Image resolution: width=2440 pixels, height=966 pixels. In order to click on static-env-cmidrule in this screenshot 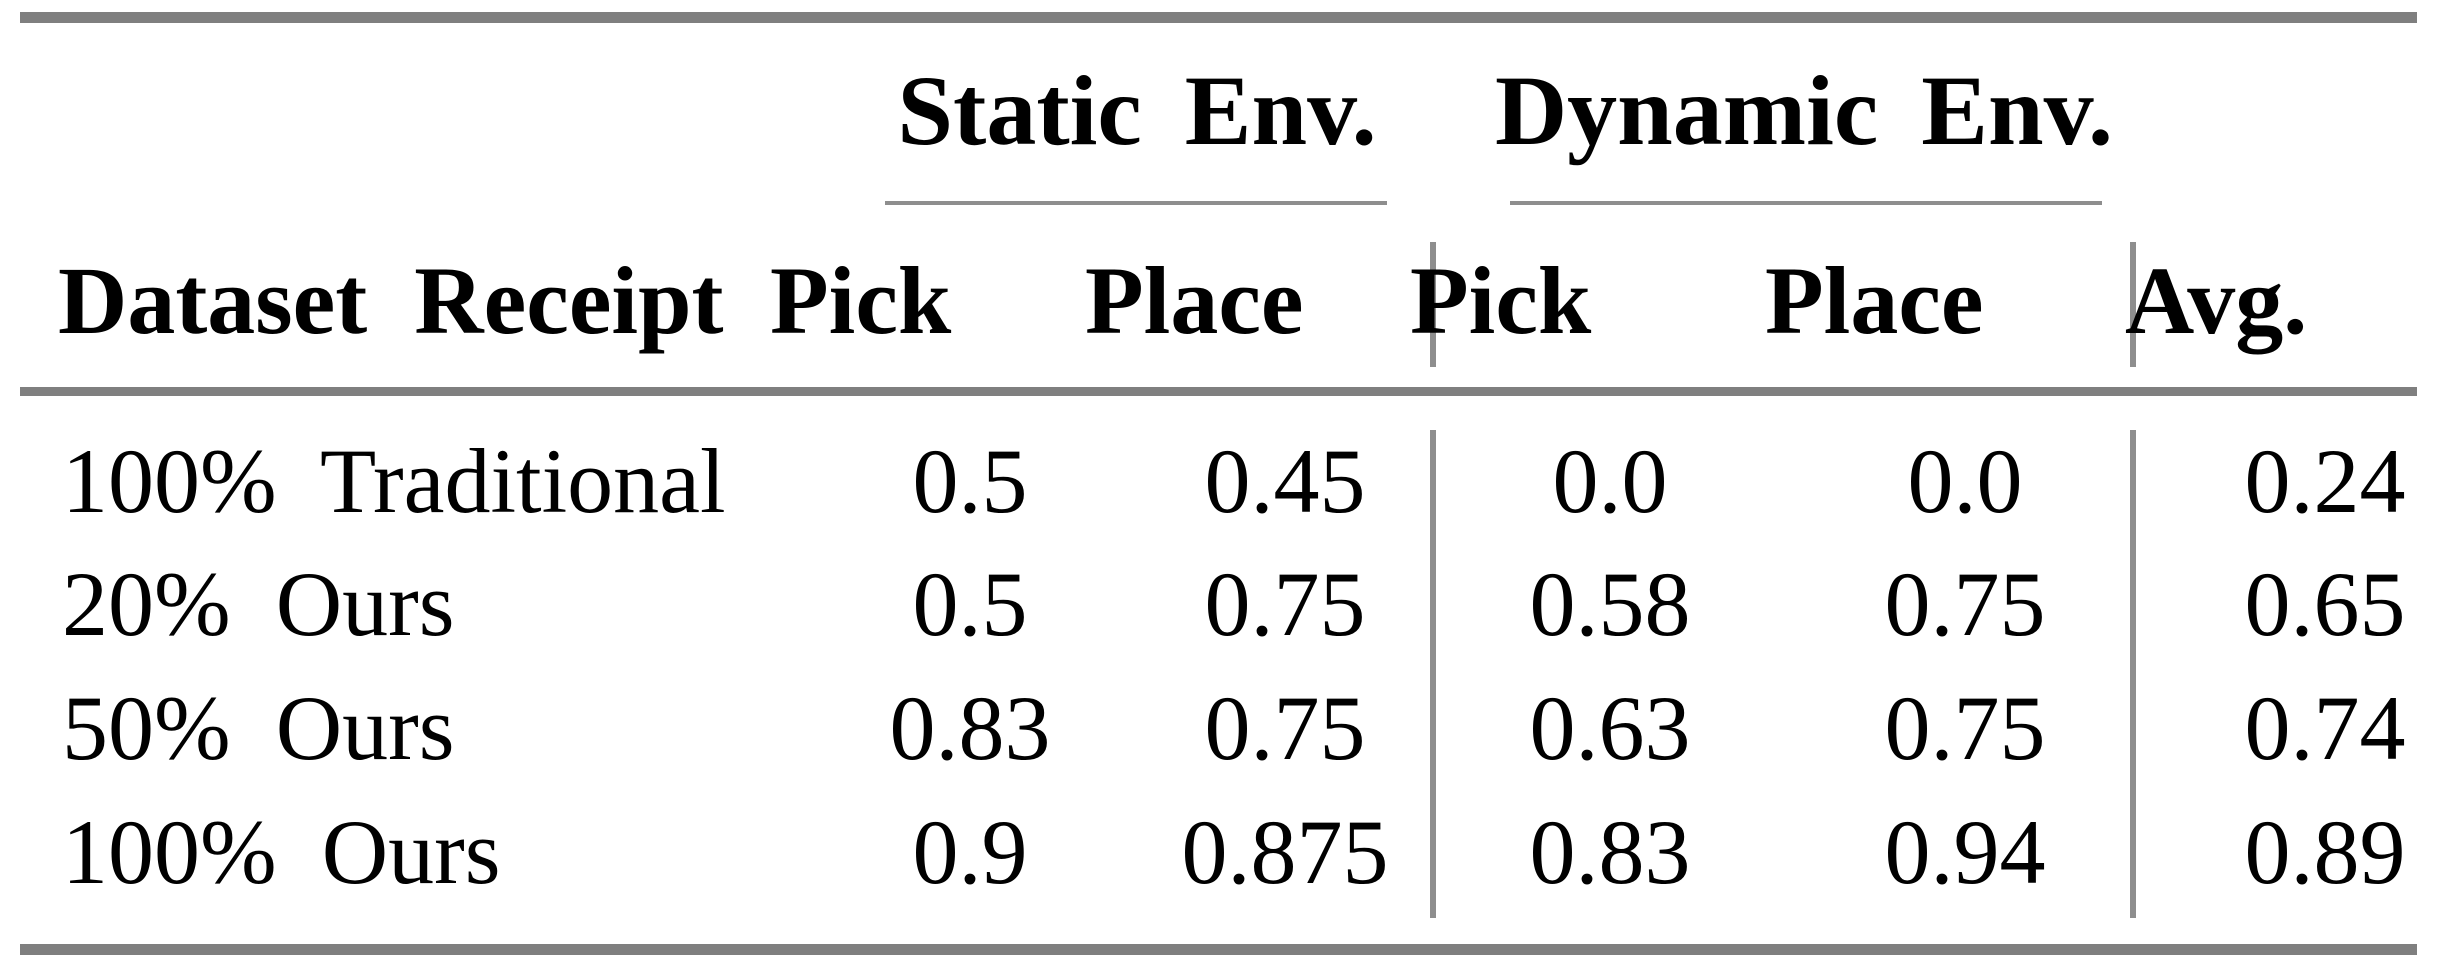, I will do `click(1136, 203)`.